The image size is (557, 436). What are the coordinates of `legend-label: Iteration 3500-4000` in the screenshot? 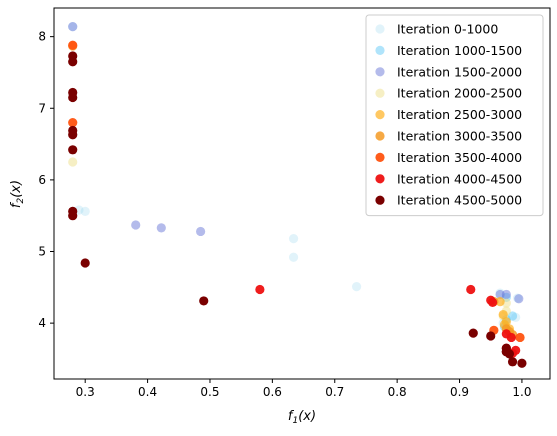 It's located at (459, 157).